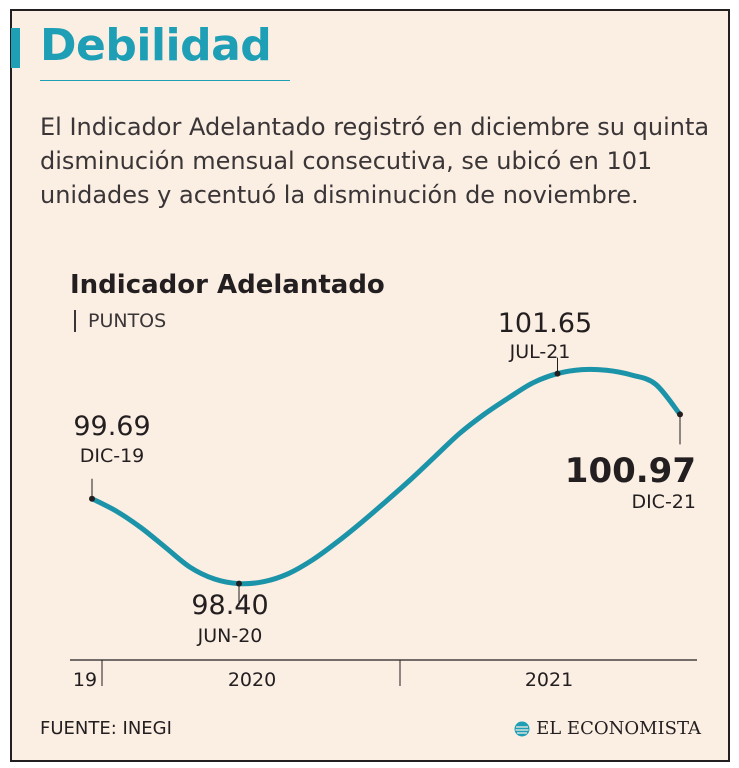 The width and height of the screenshot is (739, 768). Describe the element at coordinates (540, 352) in the screenshot. I see `date-label-jul-21: JUL-21` at that location.